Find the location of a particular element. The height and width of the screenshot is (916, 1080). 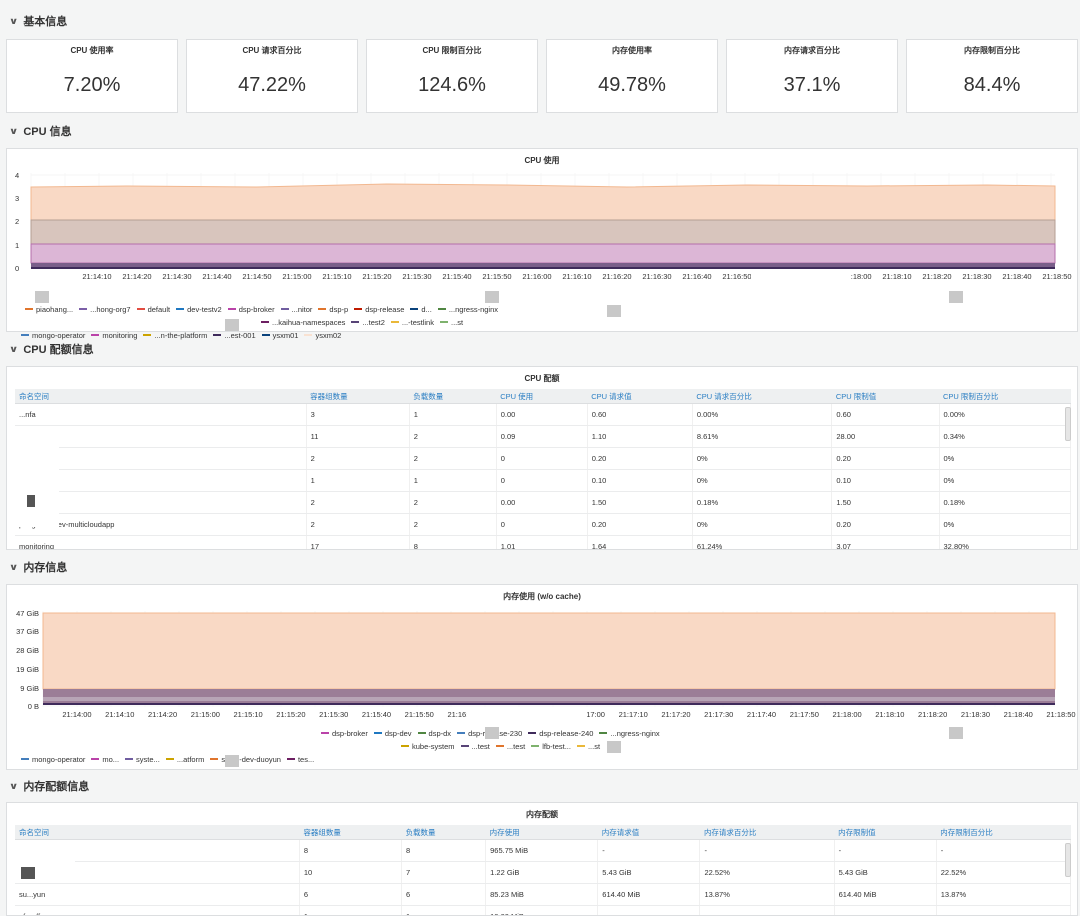

x-tick-label: 21:18:40 is located at coordinates (1016, 276).